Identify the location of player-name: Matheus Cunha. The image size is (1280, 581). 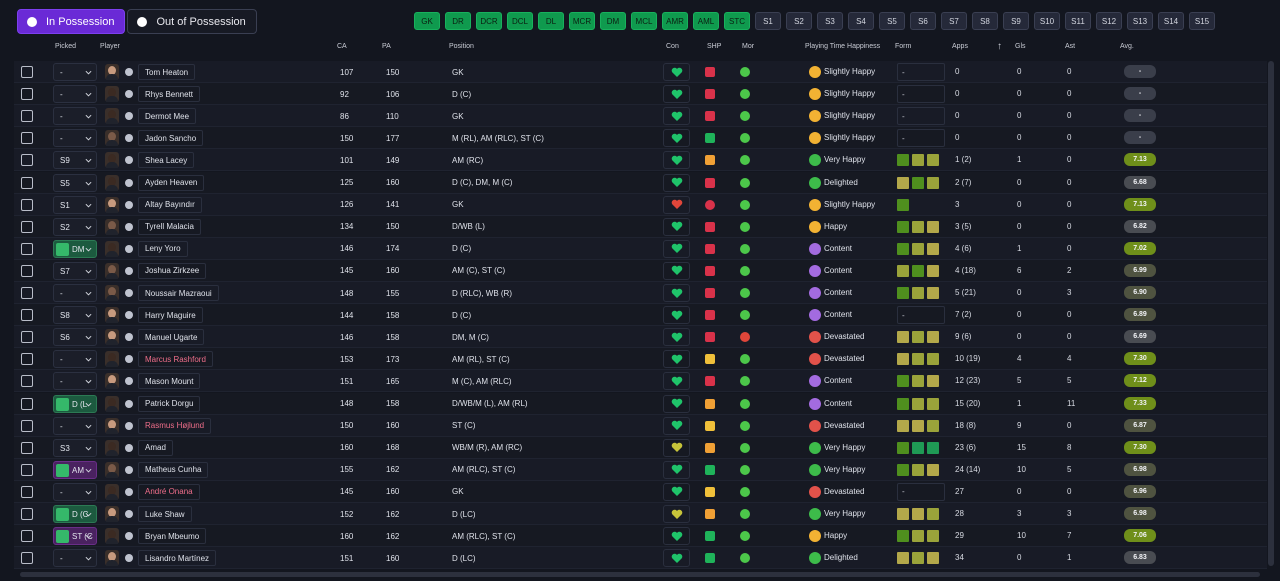
(173, 469).